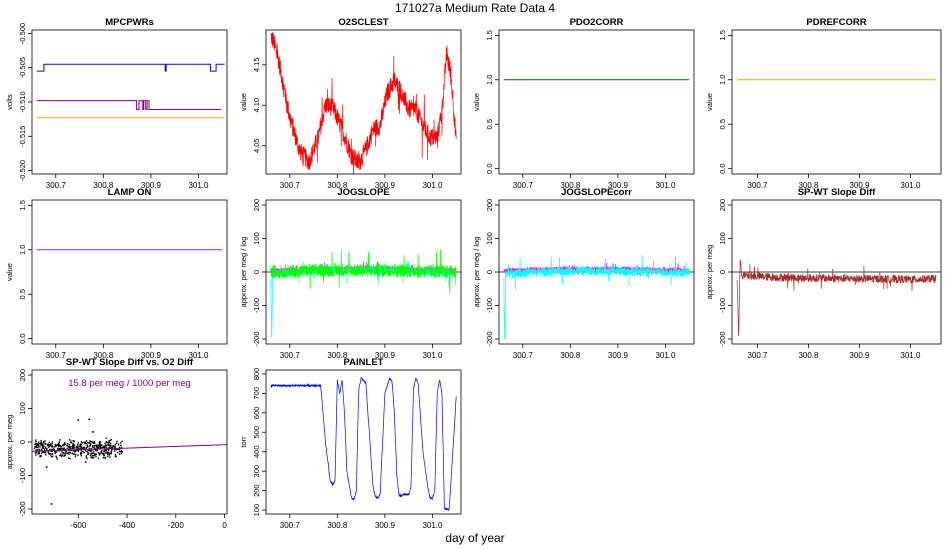  What do you see at coordinates (22, 408) in the screenshot?
I see `y-tick-label: 100` at bounding box center [22, 408].